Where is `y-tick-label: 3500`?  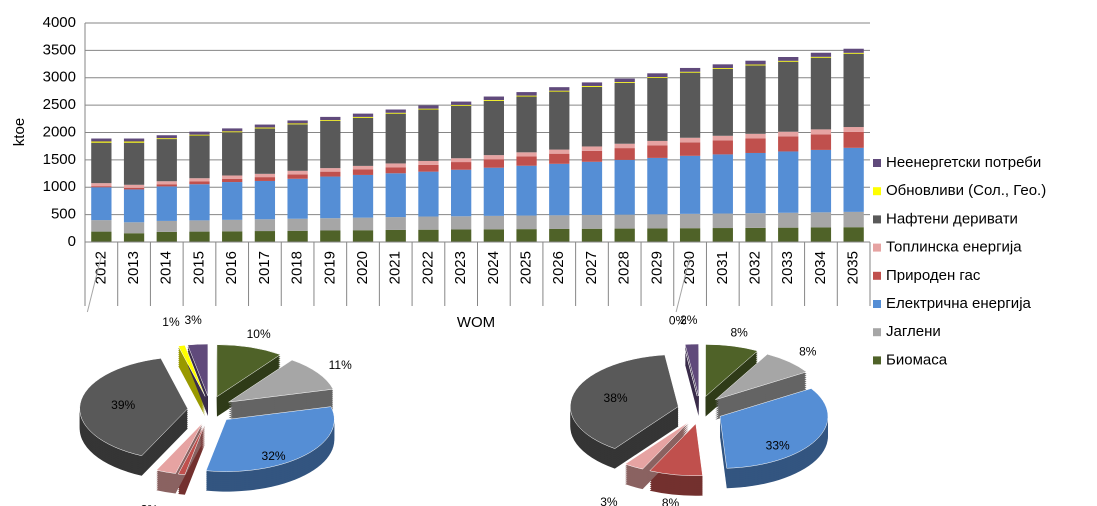
y-tick-label: 3500 is located at coordinates (59, 49).